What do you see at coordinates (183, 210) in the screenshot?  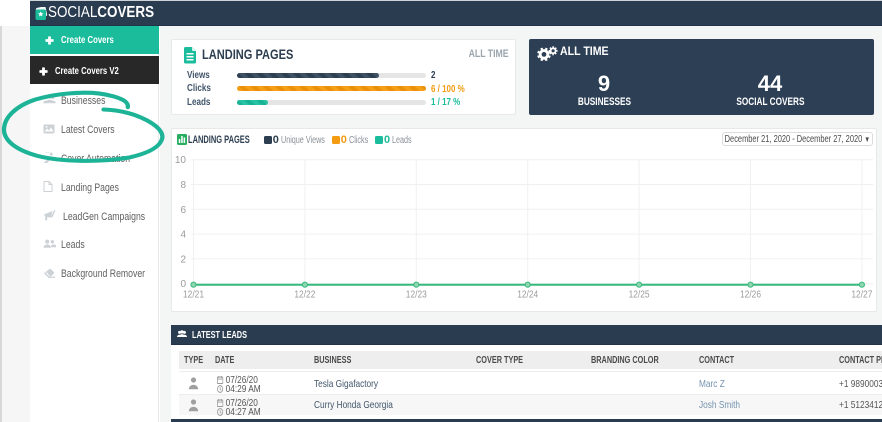 I see `svg-text: 6` at bounding box center [183, 210].